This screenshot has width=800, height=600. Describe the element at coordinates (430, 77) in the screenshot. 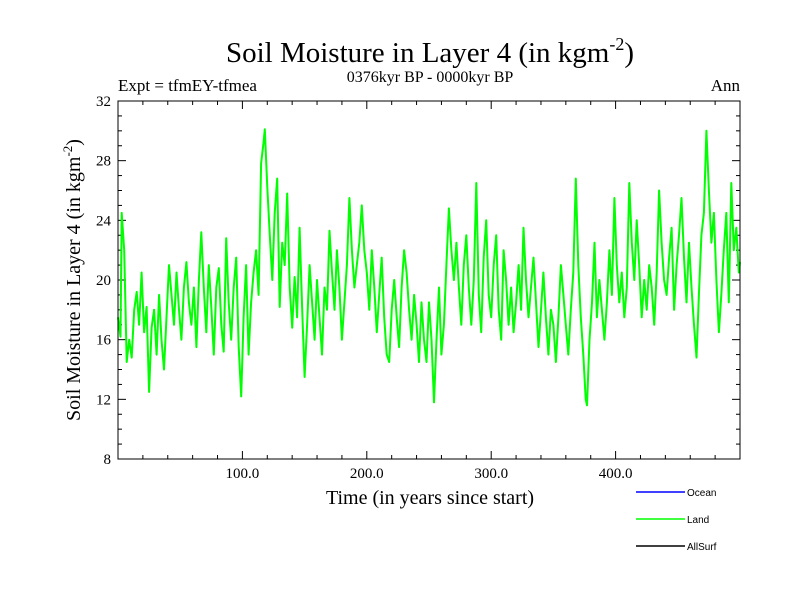

I see `time-range-label: 0376kyr BP - 0000kyr BP` at that location.